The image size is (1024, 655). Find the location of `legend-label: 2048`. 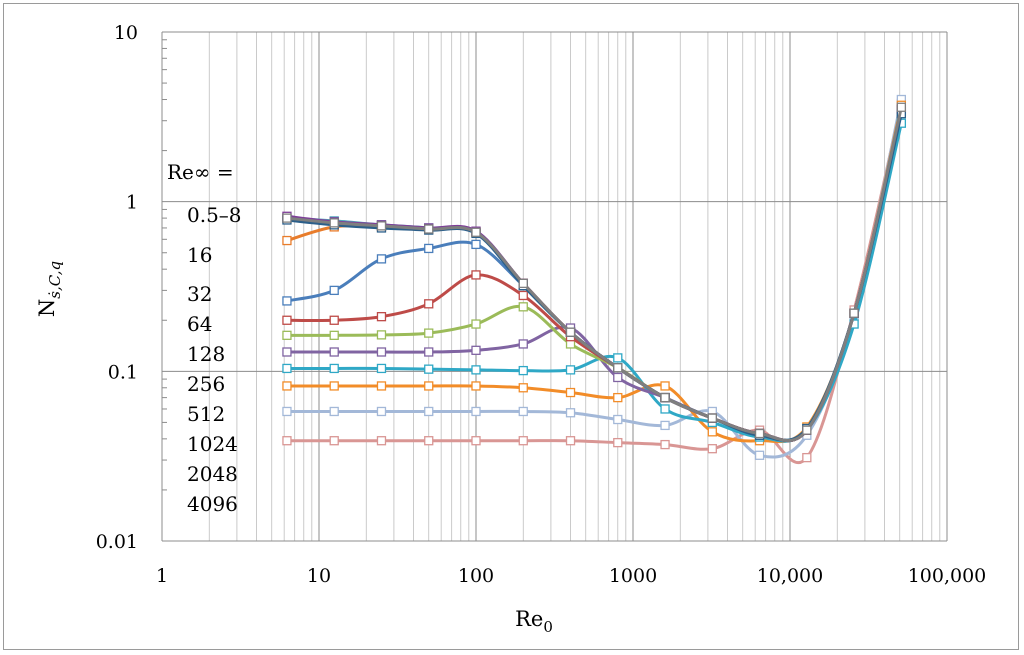

legend-label: 2048 is located at coordinates (212, 474).